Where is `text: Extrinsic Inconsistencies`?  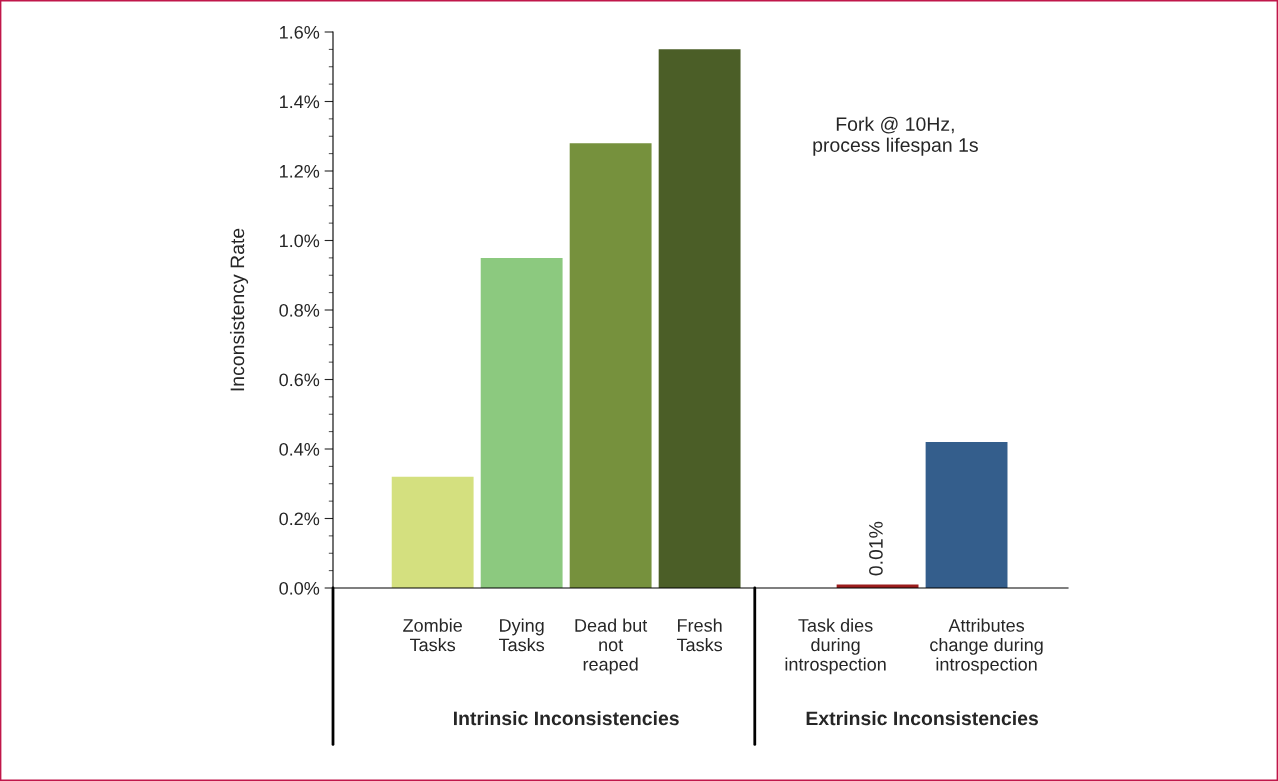
text: Extrinsic Inconsistencies is located at coordinates (922, 718).